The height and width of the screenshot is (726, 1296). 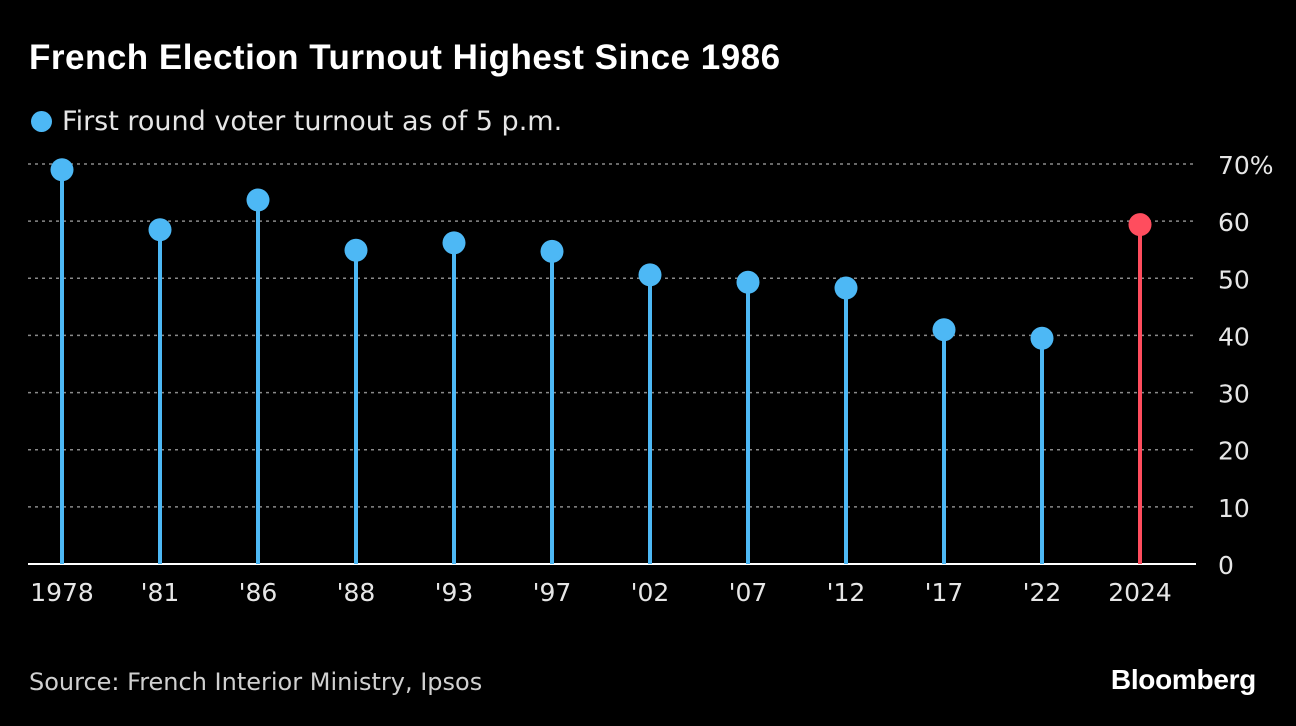 I want to click on y-tick-label: 40, so click(x=1234, y=336).